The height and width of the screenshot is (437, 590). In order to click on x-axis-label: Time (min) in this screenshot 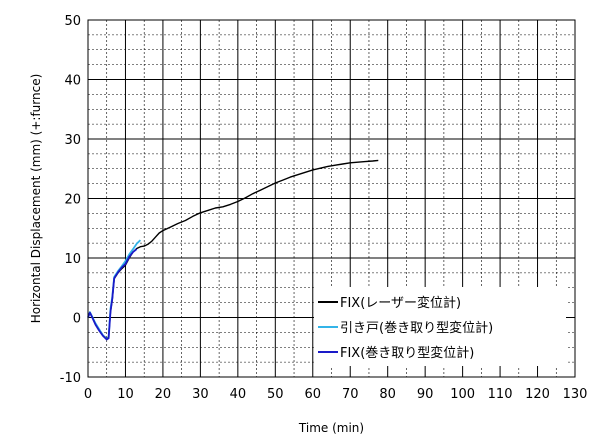, I will do `click(331, 428)`.